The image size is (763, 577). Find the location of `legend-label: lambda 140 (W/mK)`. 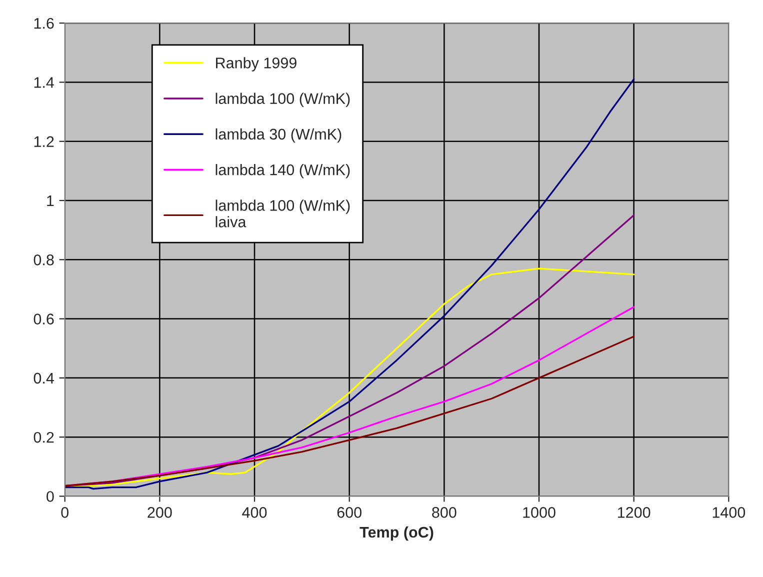

legend-label: lambda 140 (W/mK) is located at coordinates (283, 171).